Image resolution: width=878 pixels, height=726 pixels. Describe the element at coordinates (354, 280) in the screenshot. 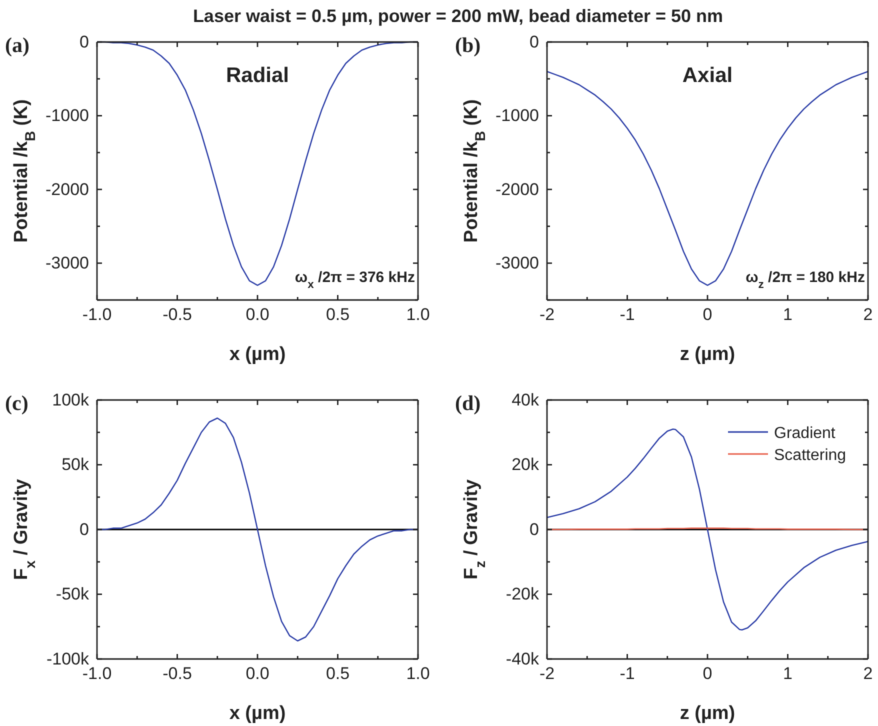

I see `annotation: ω$_{x}$ /2π = 376 kHz` at that location.